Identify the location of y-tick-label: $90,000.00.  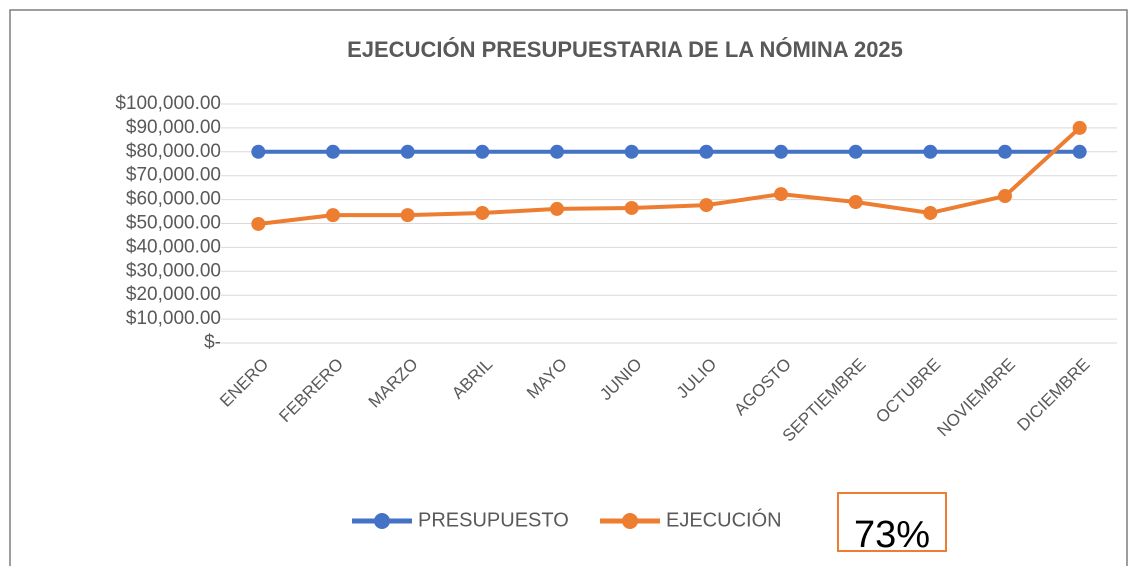
(173, 127).